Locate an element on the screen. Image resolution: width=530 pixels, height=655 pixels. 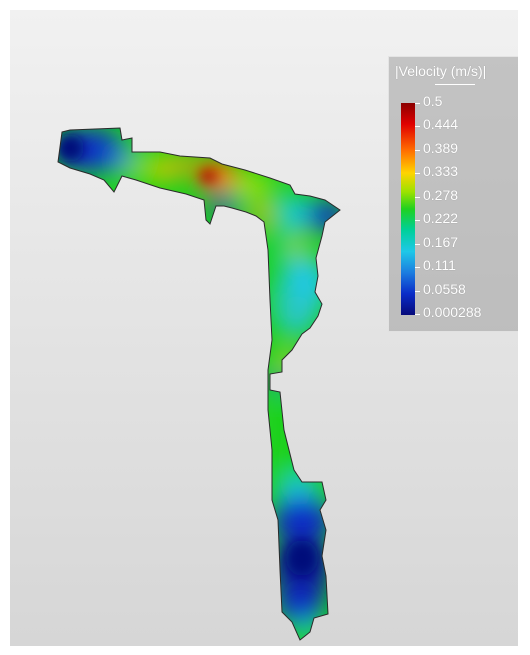
legend-tick-label: 0.111 is located at coordinates (439, 265).